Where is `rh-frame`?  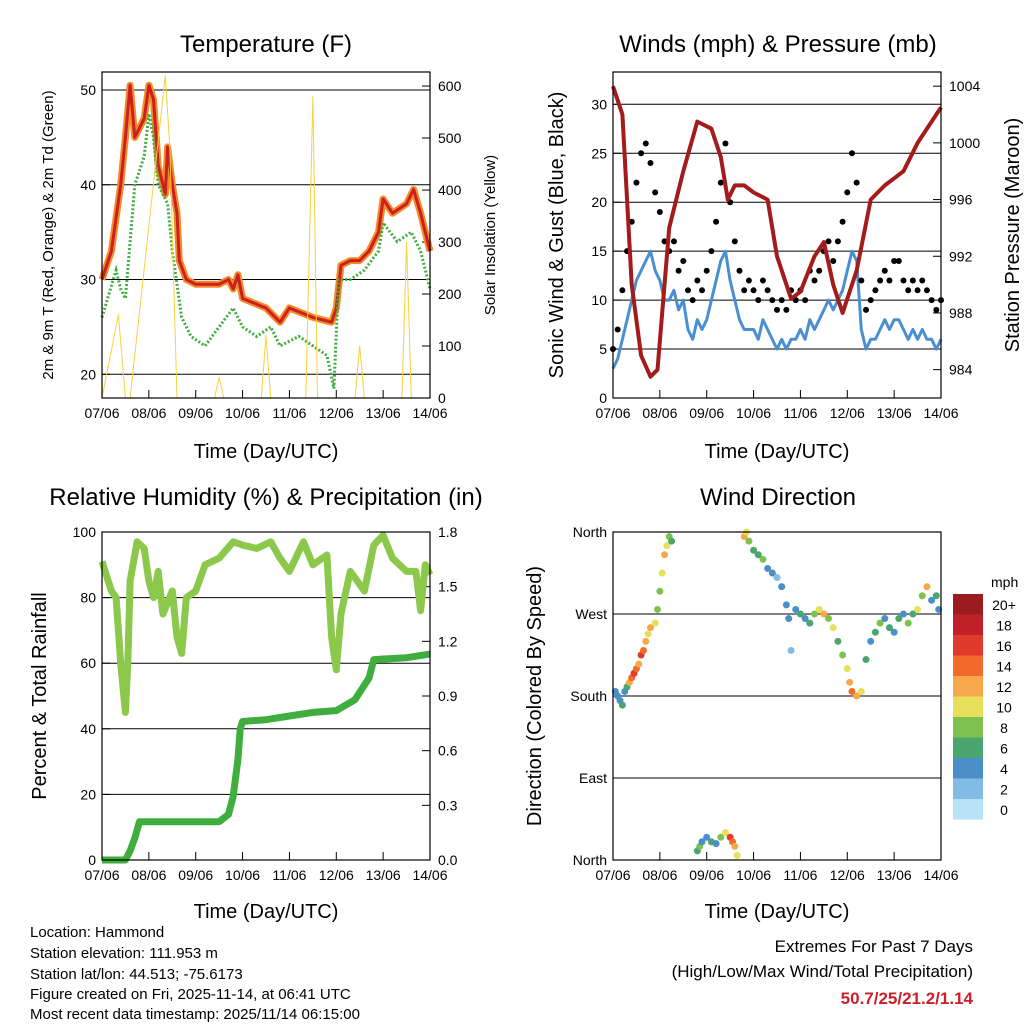
rh-frame is located at coordinates (266, 696).